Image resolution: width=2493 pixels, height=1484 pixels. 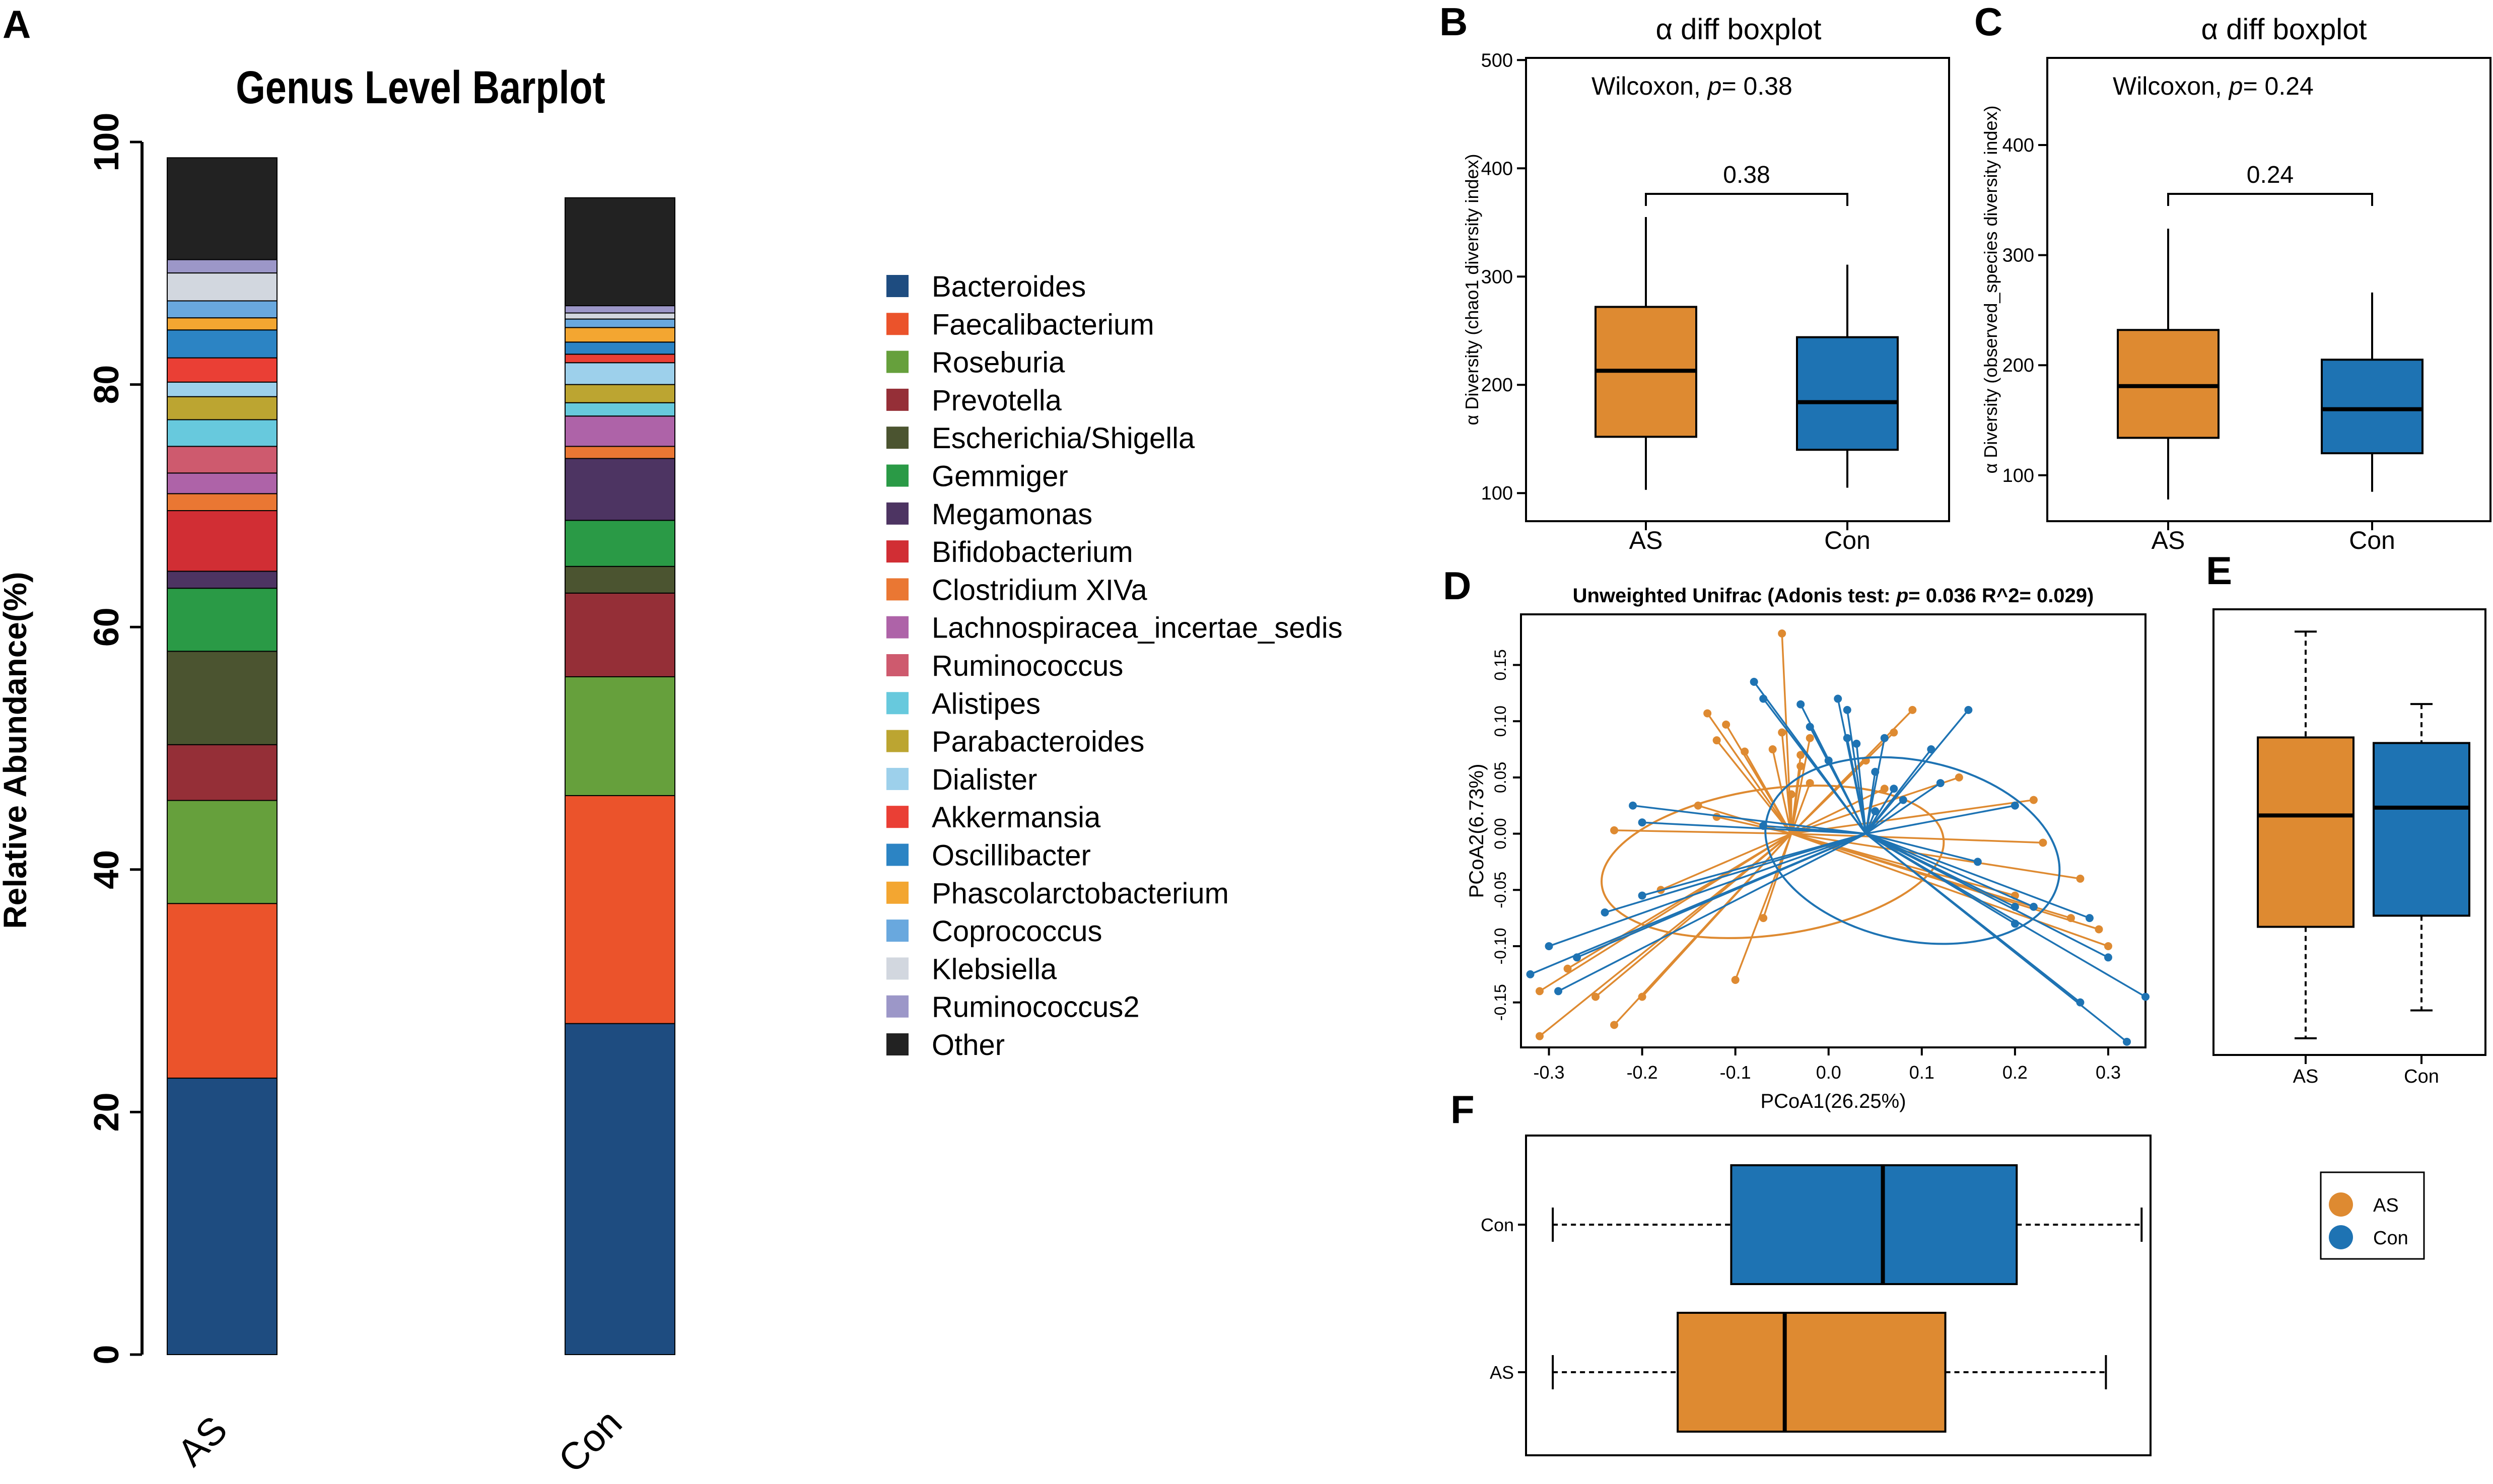 I want to click on legend-label: Oscillibacter, so click(x=1012, y=856).